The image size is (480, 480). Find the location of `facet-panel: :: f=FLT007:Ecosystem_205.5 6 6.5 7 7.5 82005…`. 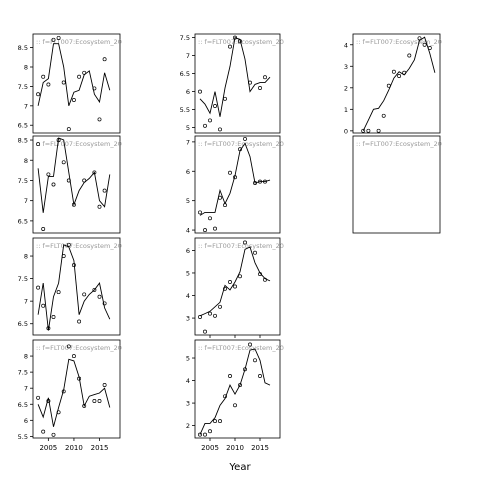

facet-panel: :: f=FLT007:Ecosystem_205.5 6 6.5 7 7.5 82005… is located at coordinates (70, 395).